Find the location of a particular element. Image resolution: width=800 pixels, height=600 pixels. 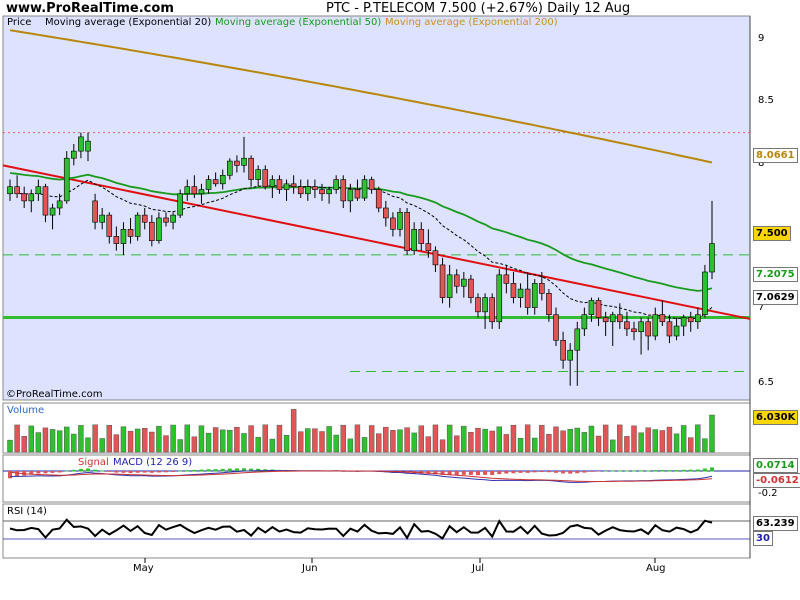

watermark: ©ProRealTime.com is located at coordinates (54, 394).